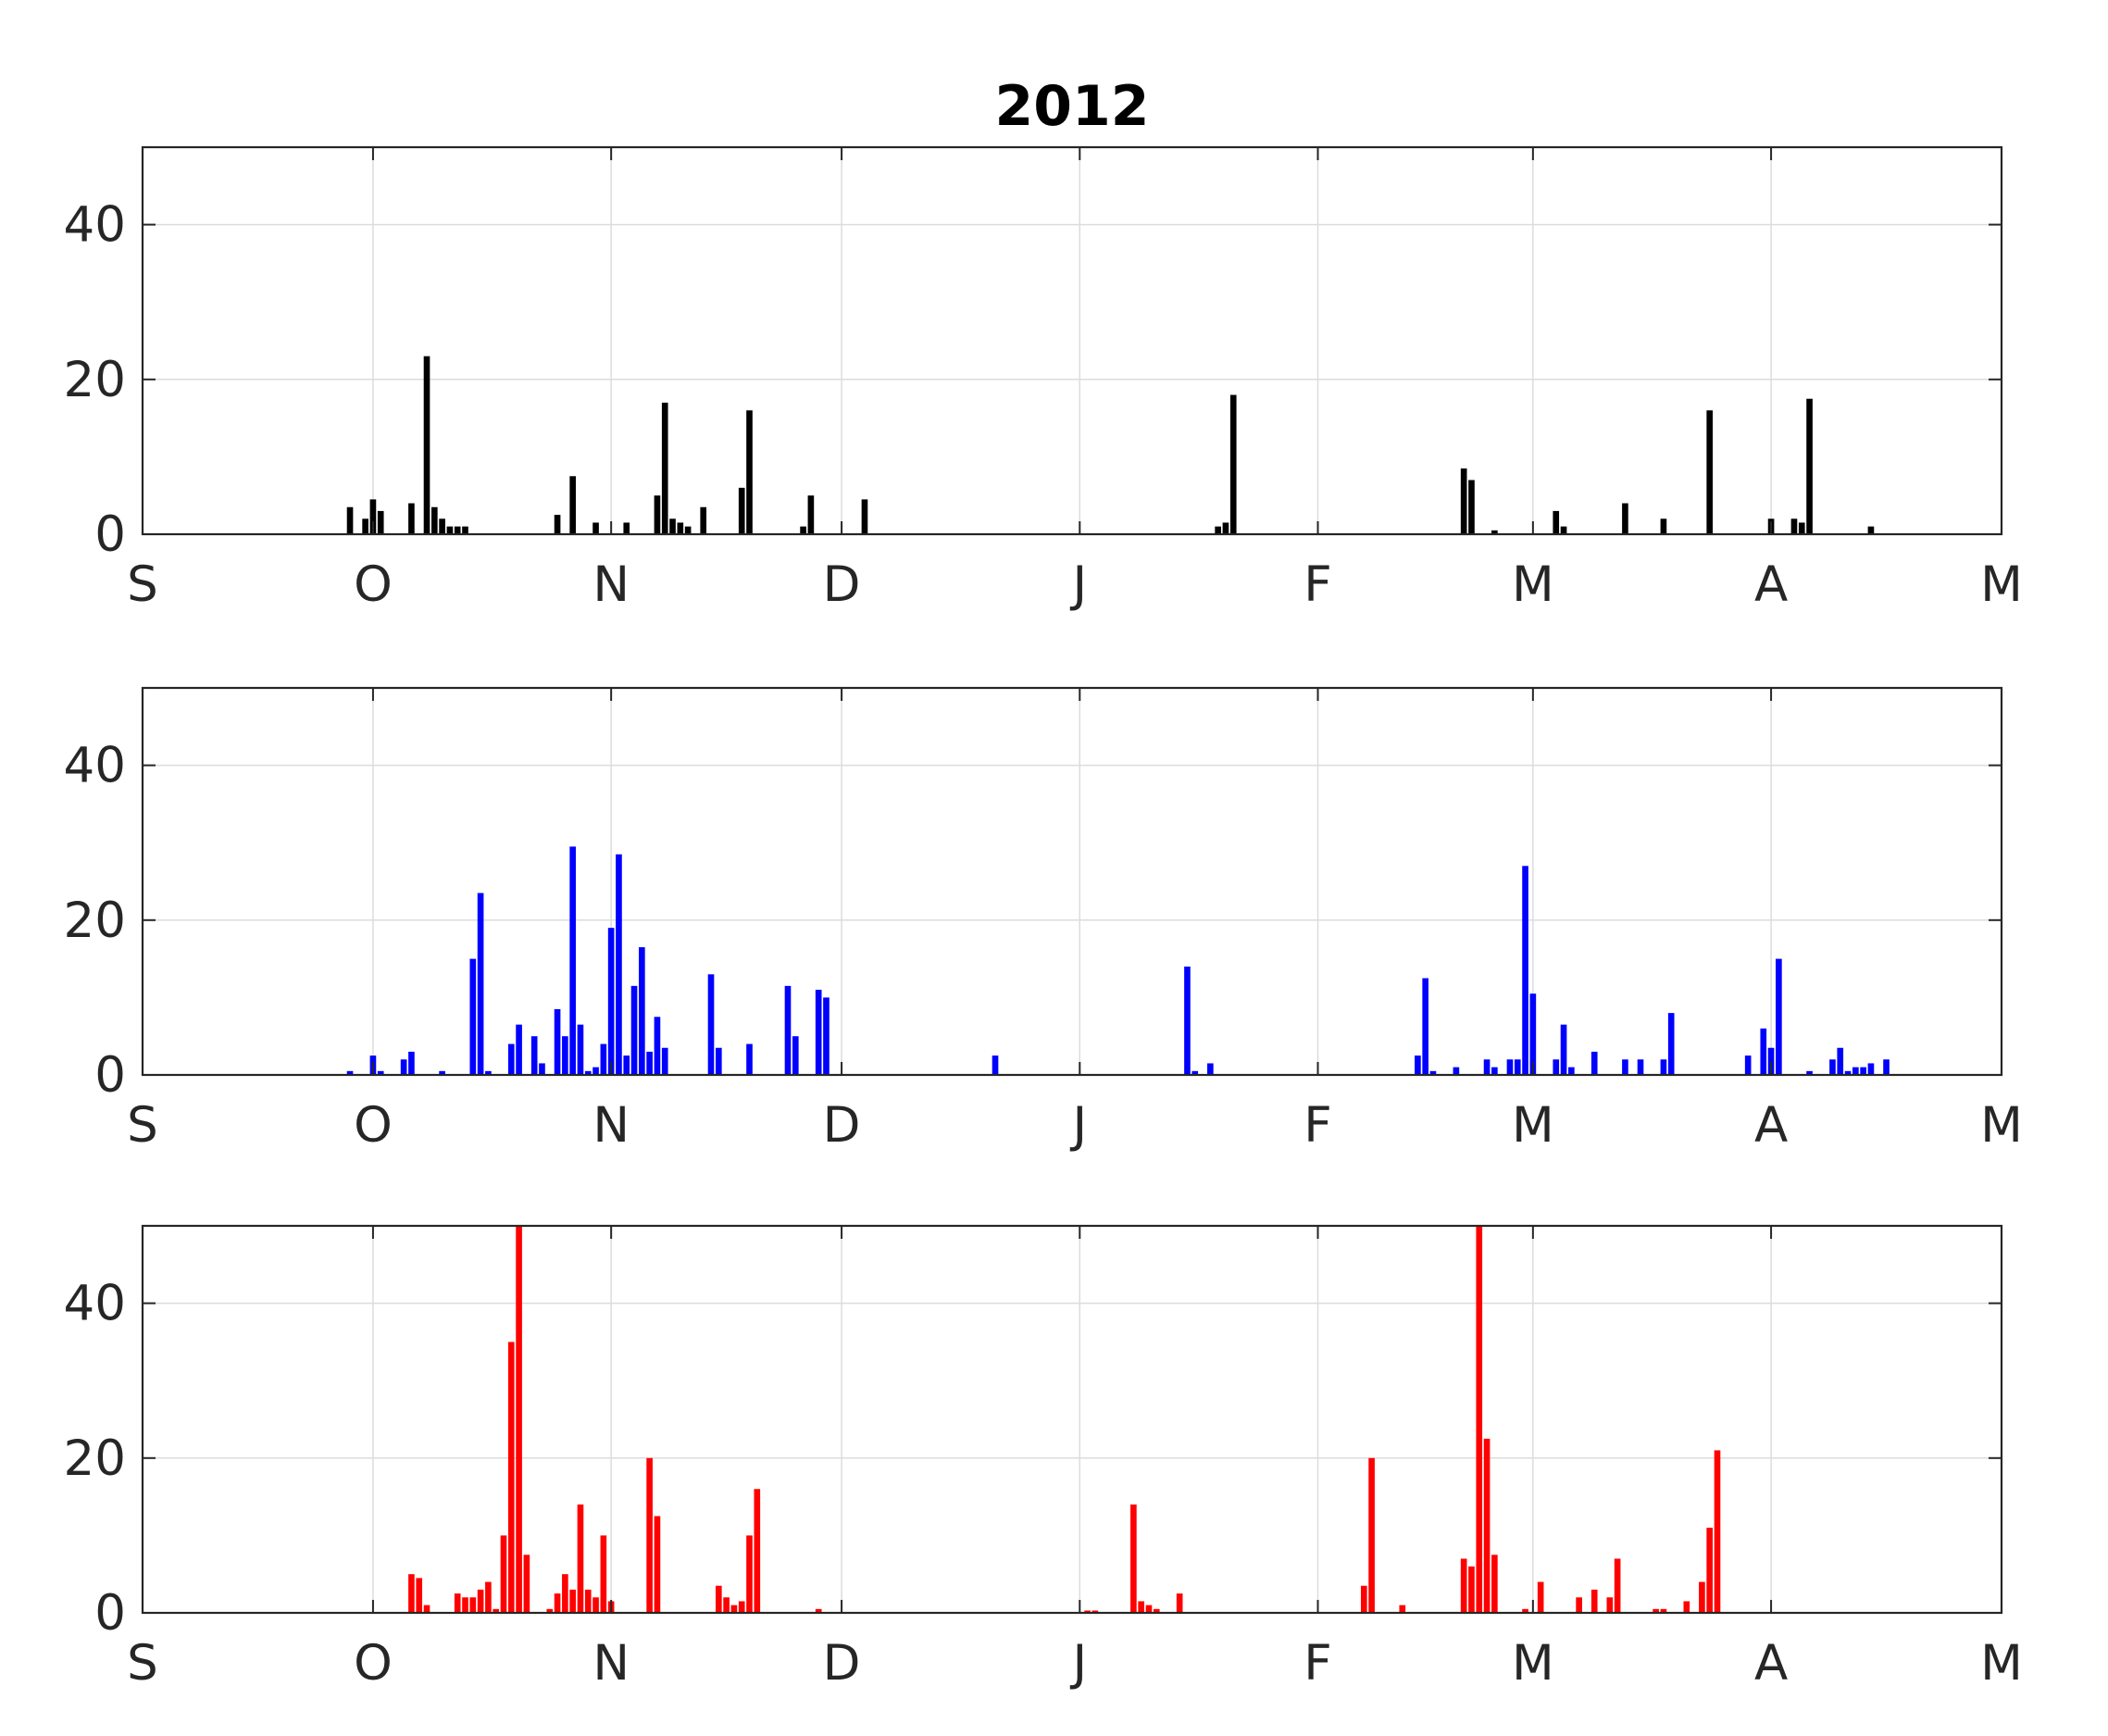 The image size is (2108, 1736). I want to click on y-tick-label: 40, so click(95, 766).